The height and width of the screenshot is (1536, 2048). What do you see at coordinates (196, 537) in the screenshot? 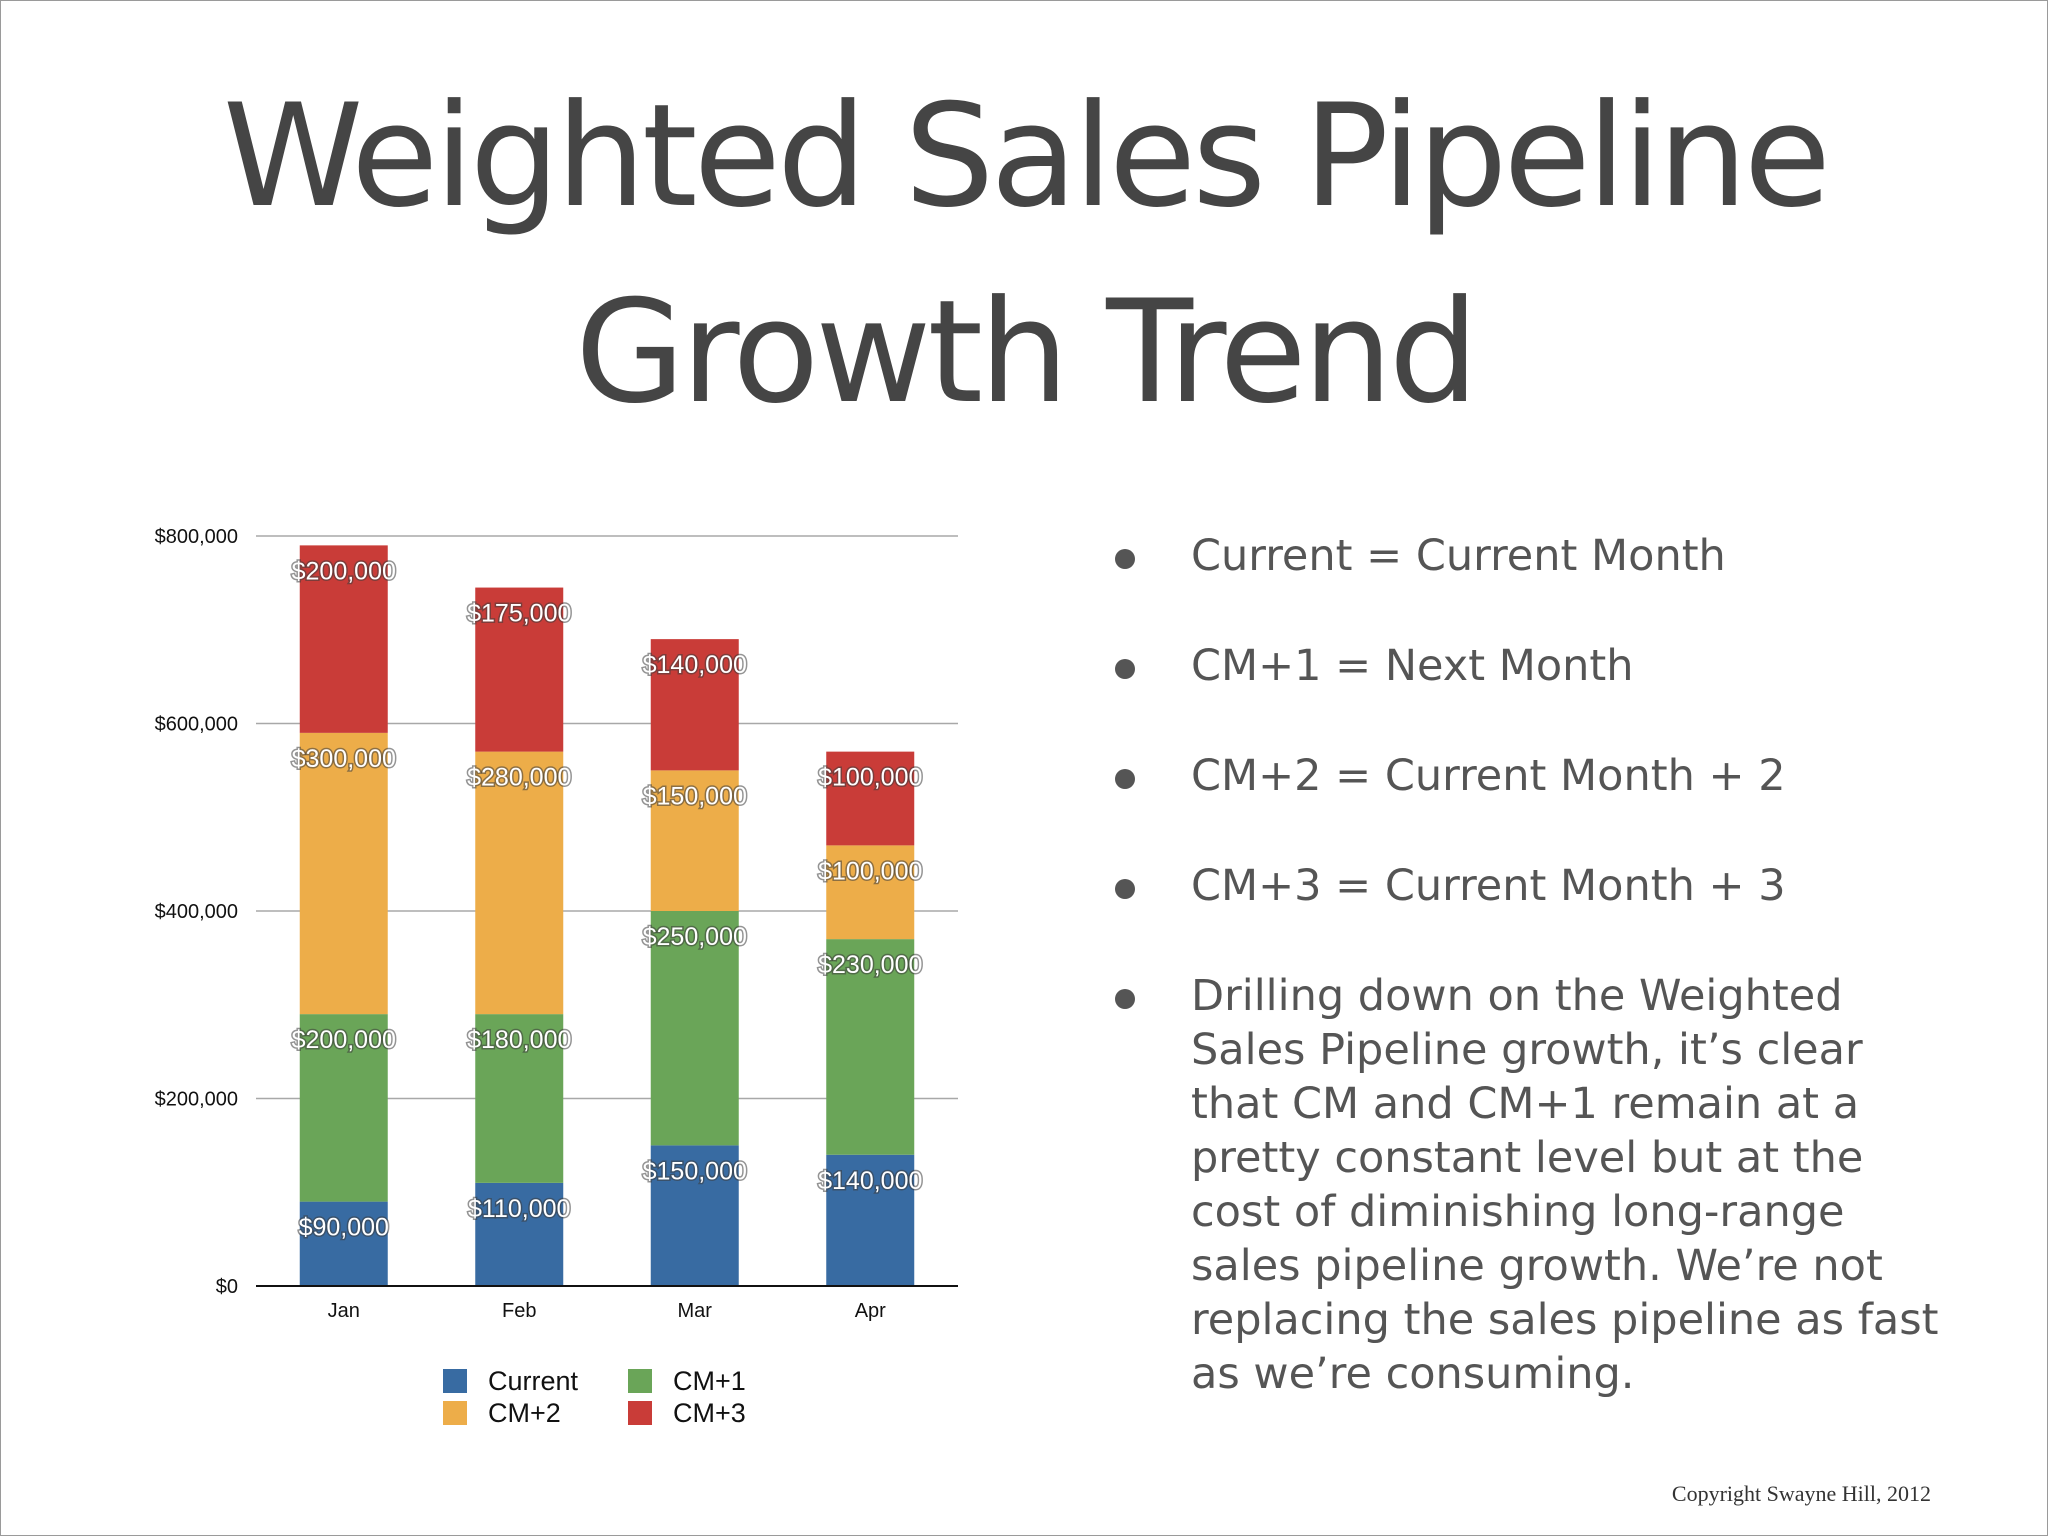
I see `y-tick-label: $800,000` at bounding box center [196, 537].